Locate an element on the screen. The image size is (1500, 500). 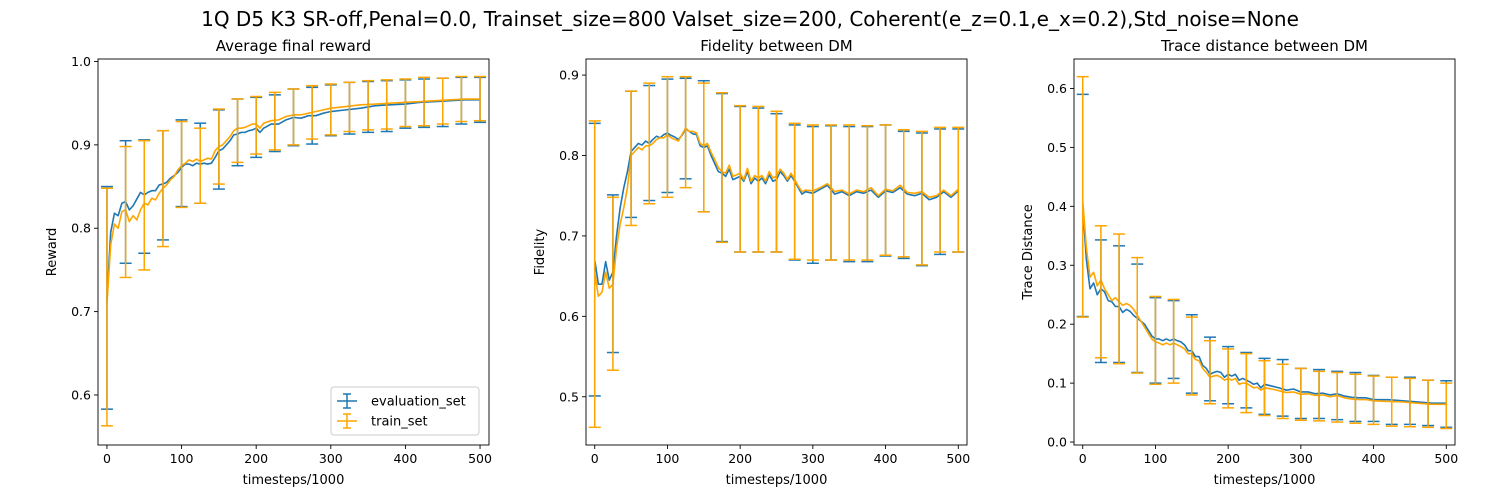
y-tick-label: 1.0 is located at coordinates (81, 61).